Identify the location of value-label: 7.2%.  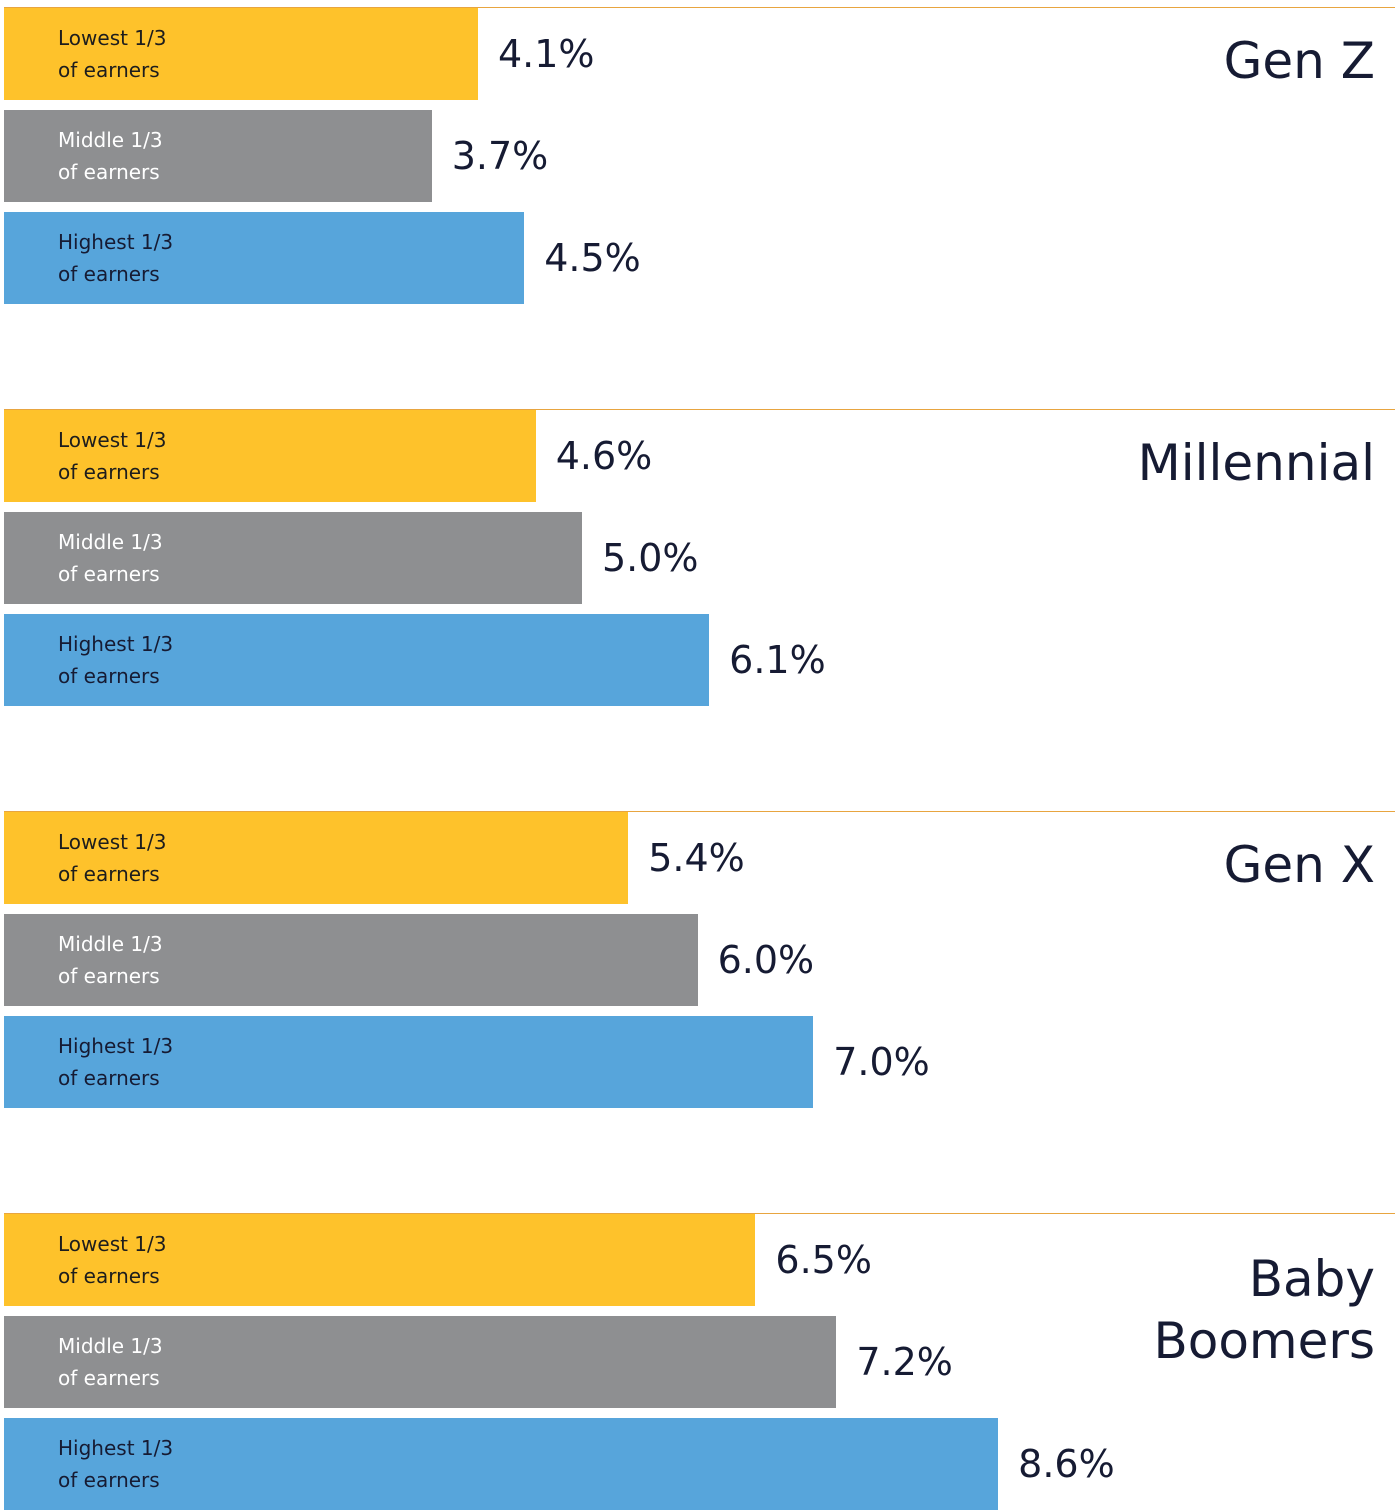
(904, 1362).